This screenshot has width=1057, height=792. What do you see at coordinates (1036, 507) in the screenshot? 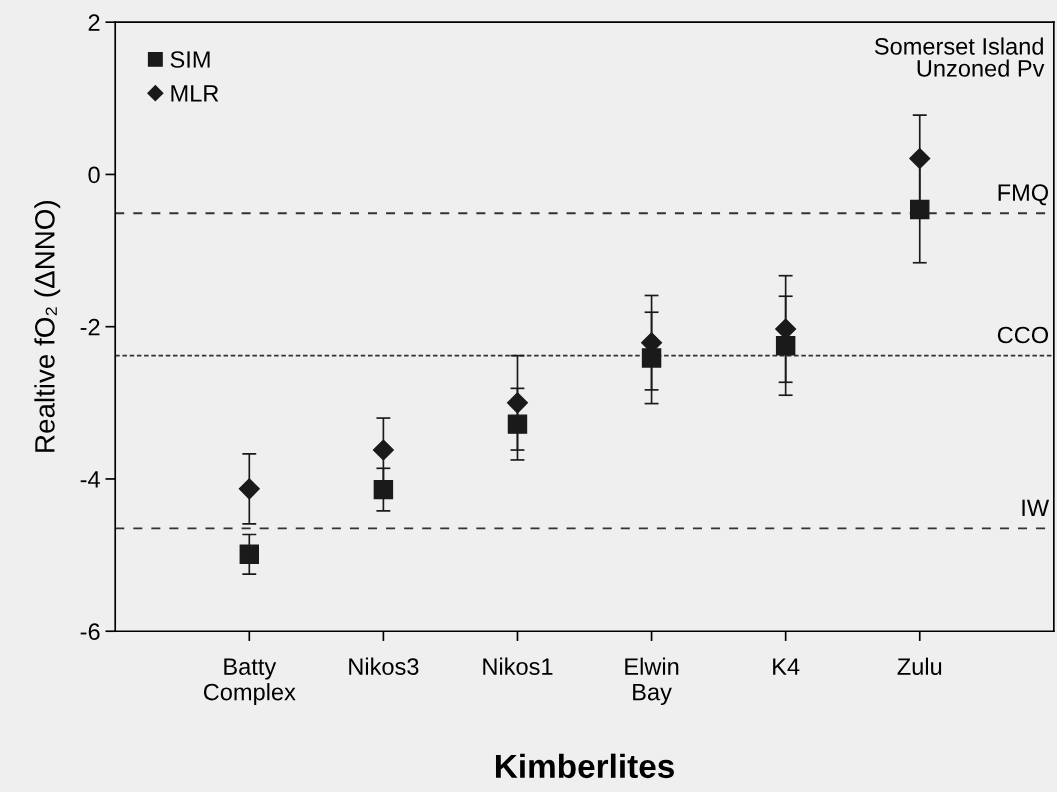
I see `ref-line-label: IW` at bounding box center [1036, 507].